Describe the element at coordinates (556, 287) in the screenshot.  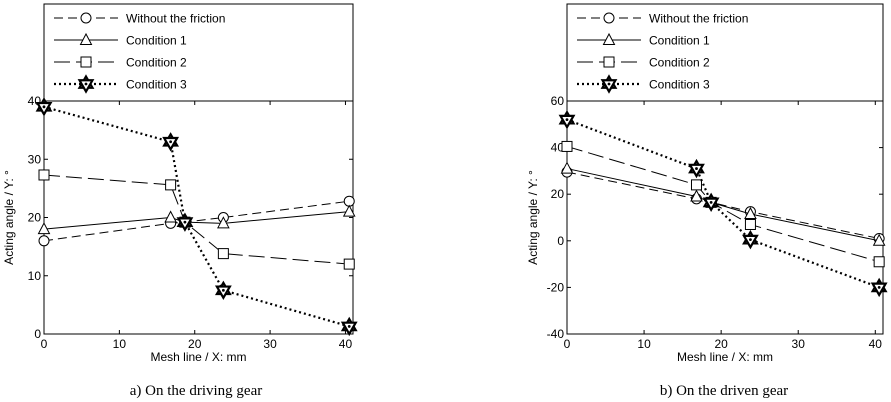
I see `y-tick-label: -20` at that location.